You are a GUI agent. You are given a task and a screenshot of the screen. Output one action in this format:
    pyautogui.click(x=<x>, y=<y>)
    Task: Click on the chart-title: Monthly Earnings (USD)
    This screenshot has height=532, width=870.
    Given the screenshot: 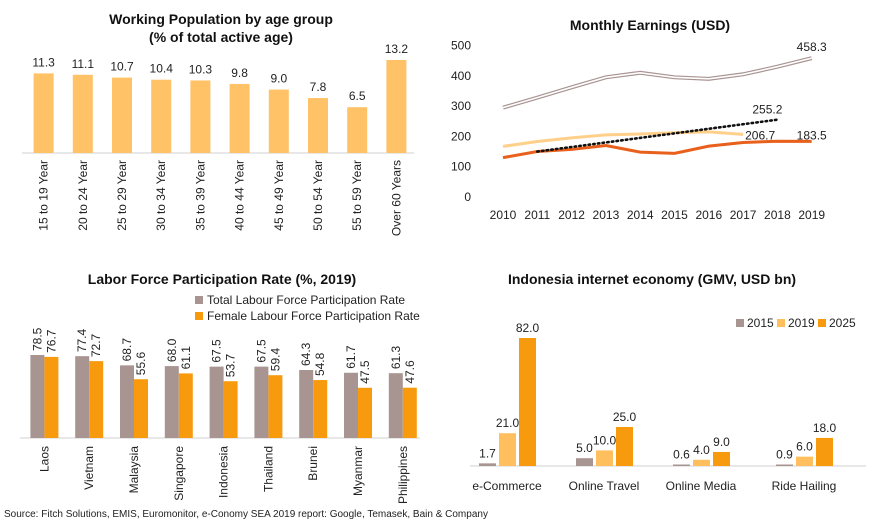 What is the action you would take?
    pyautogui.click(x=650, y=25)
    